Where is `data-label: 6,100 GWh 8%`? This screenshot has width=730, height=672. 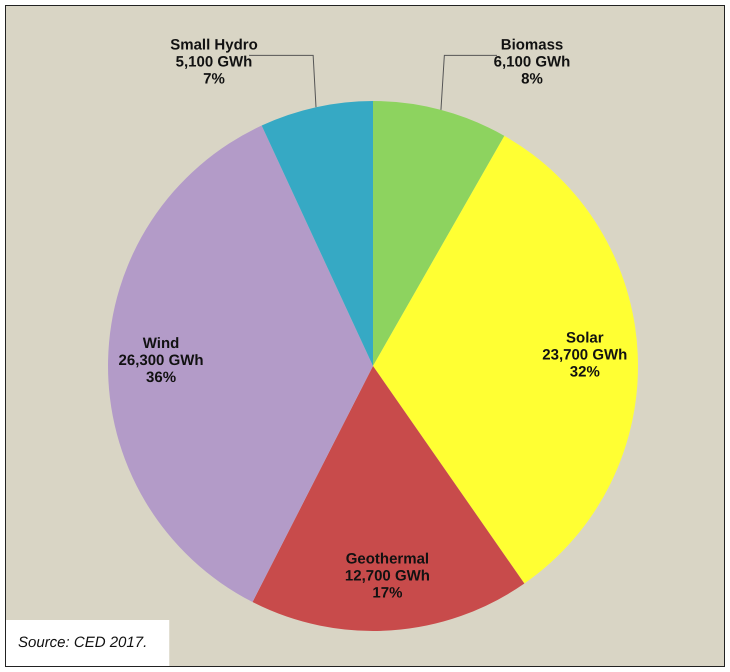
data-label: 6,100 GWh 8% is located at coordinates (532, 70).